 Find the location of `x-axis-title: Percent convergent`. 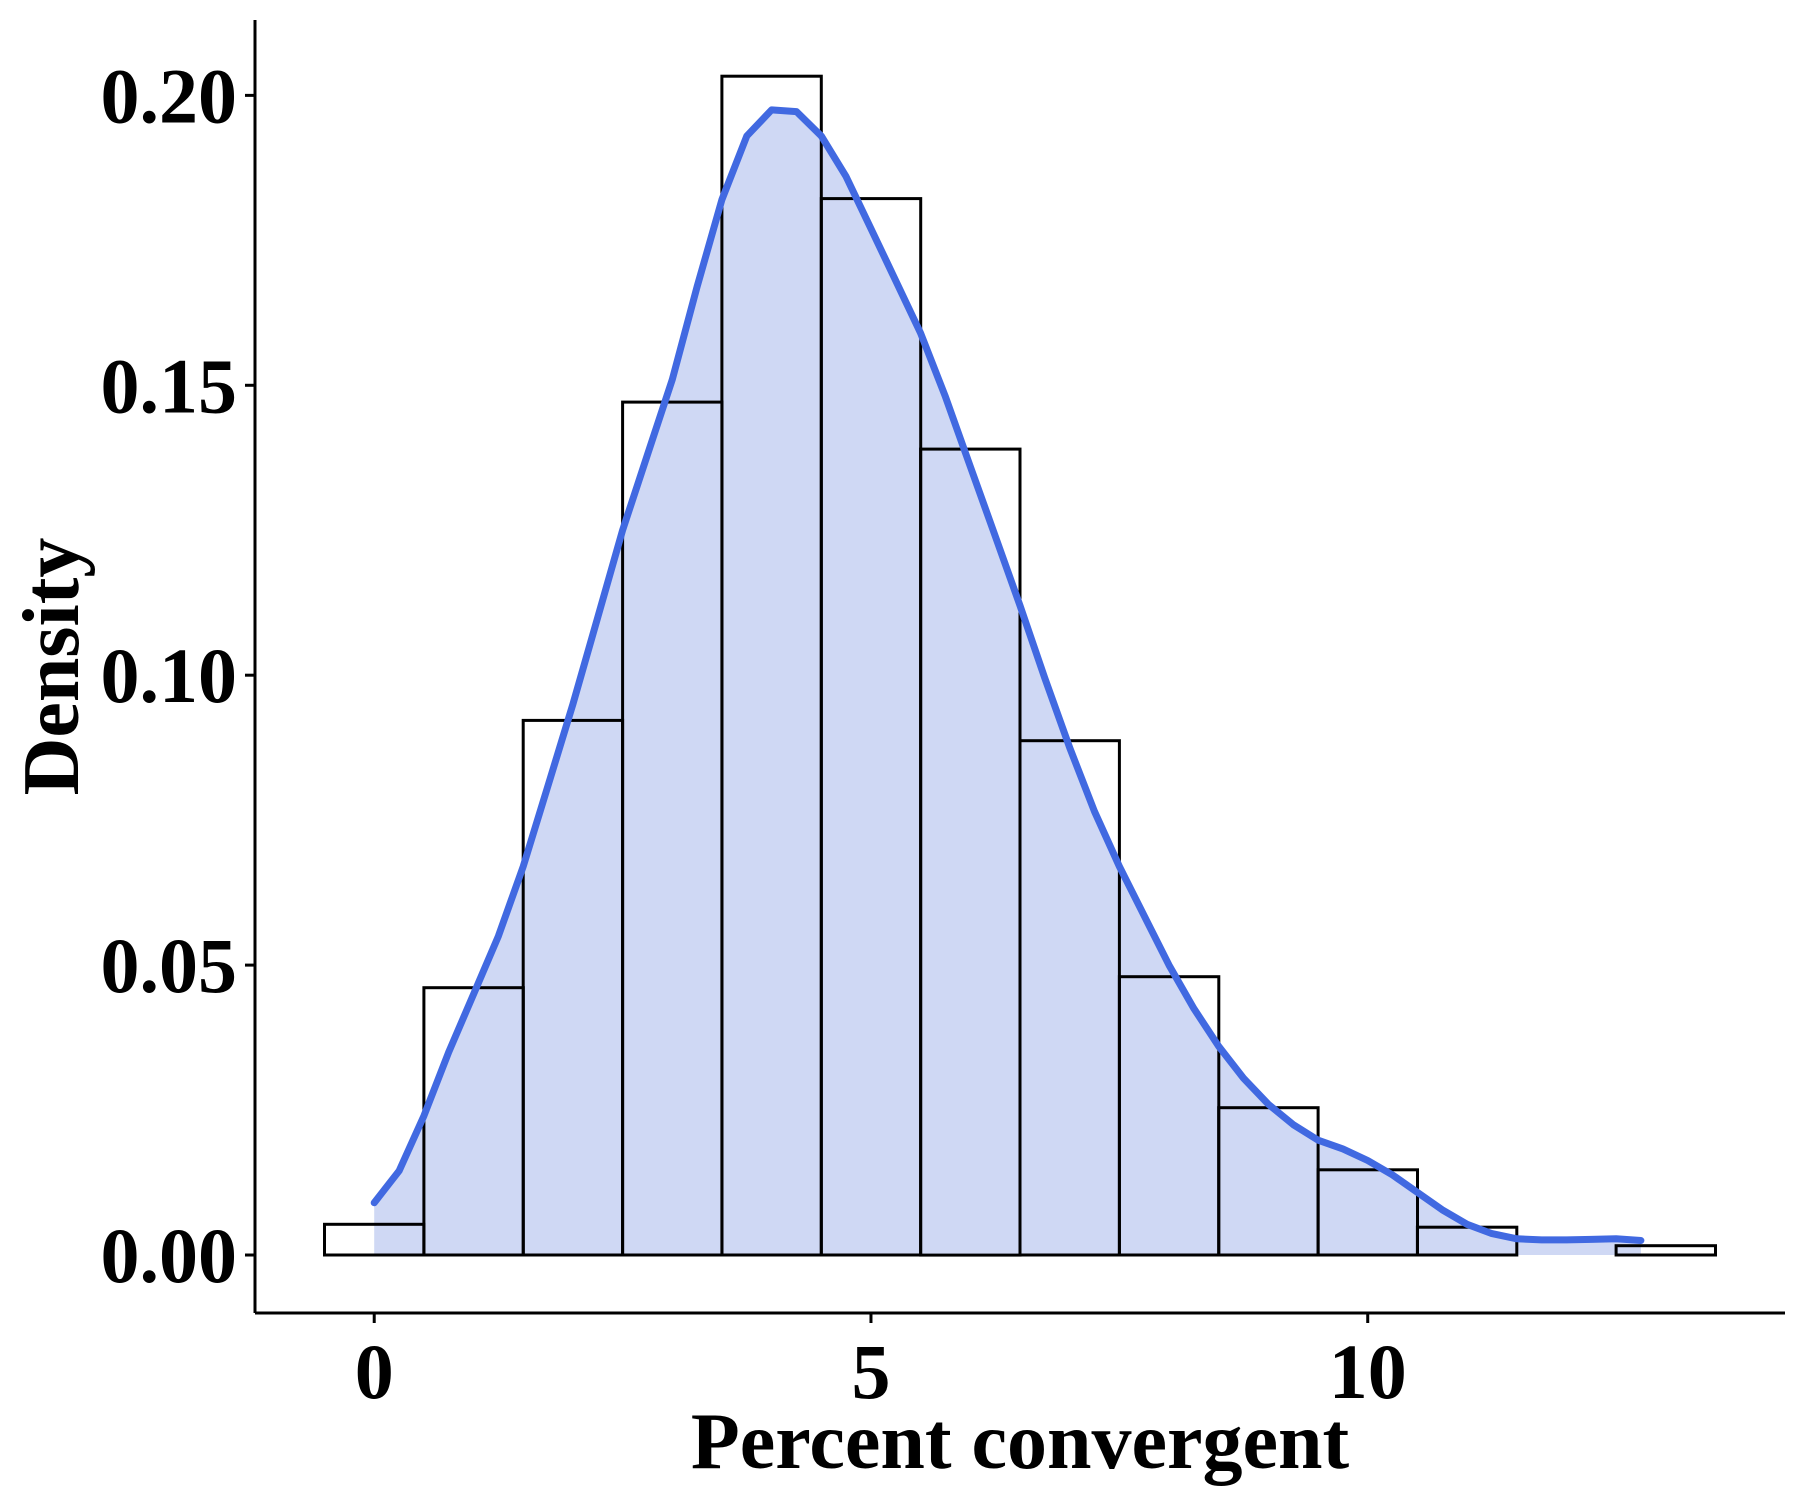

x-axis-title: Percent convergent is located at coordinates (1020, 1442).